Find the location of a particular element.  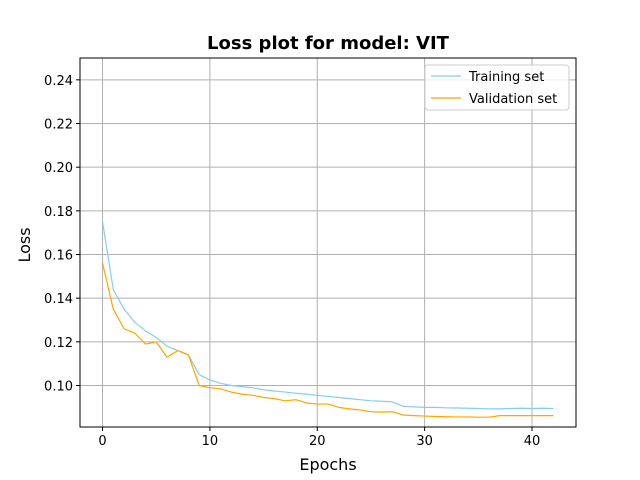

y-axis-label: Loss is located at coordinates (24, 244).